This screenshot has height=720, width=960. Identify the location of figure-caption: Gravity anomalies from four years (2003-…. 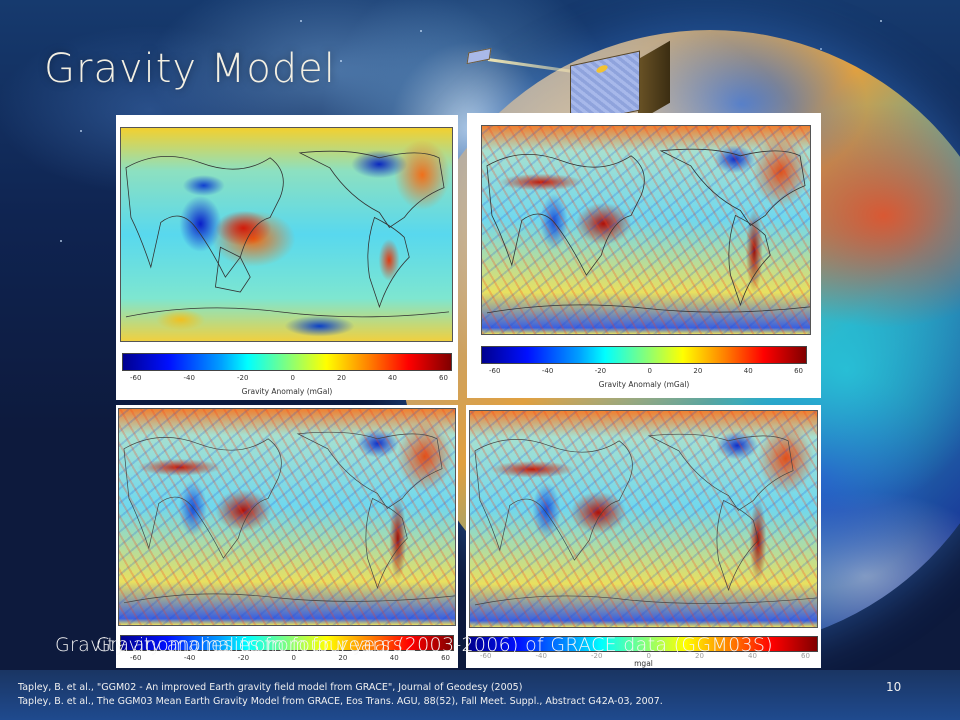
(414, 645).